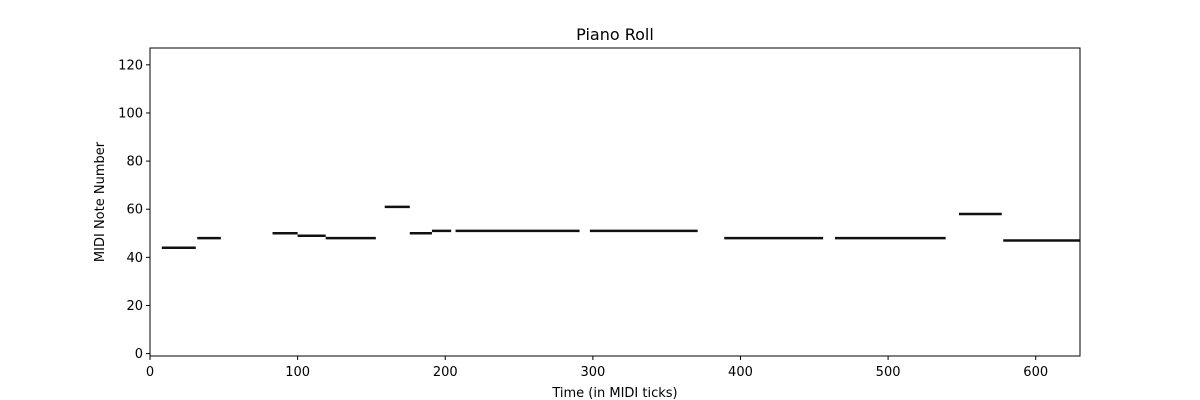 The height and width of the screenshot is (400, 1200). Describe the element at coordinates (100, 201) in the screenshot. I see `y-axis-label: MIDI Note Number` at that location.